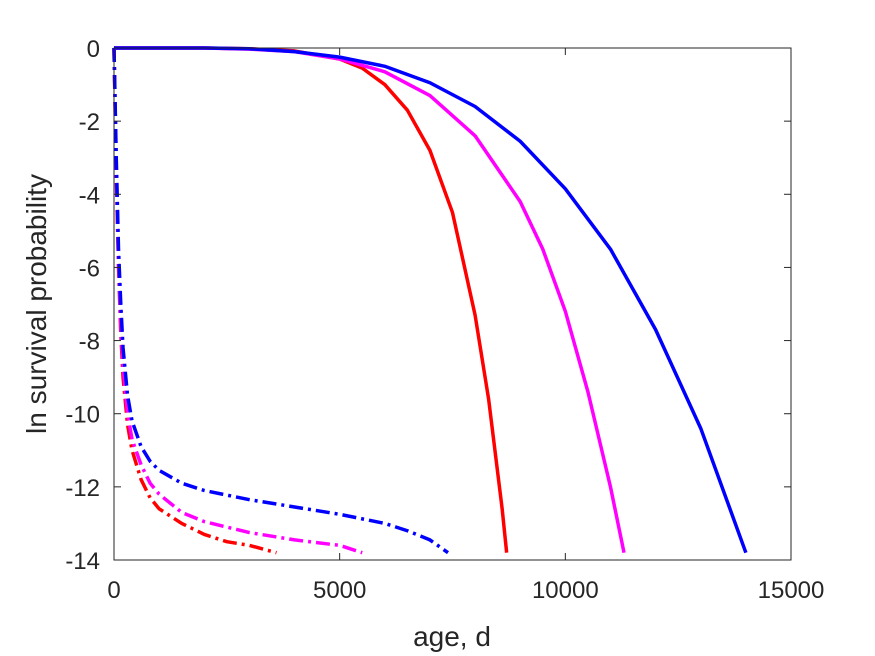  Describe the element at coordinates (89, 195) in the screenshot. I see `y-tick-label: -4` at that location.